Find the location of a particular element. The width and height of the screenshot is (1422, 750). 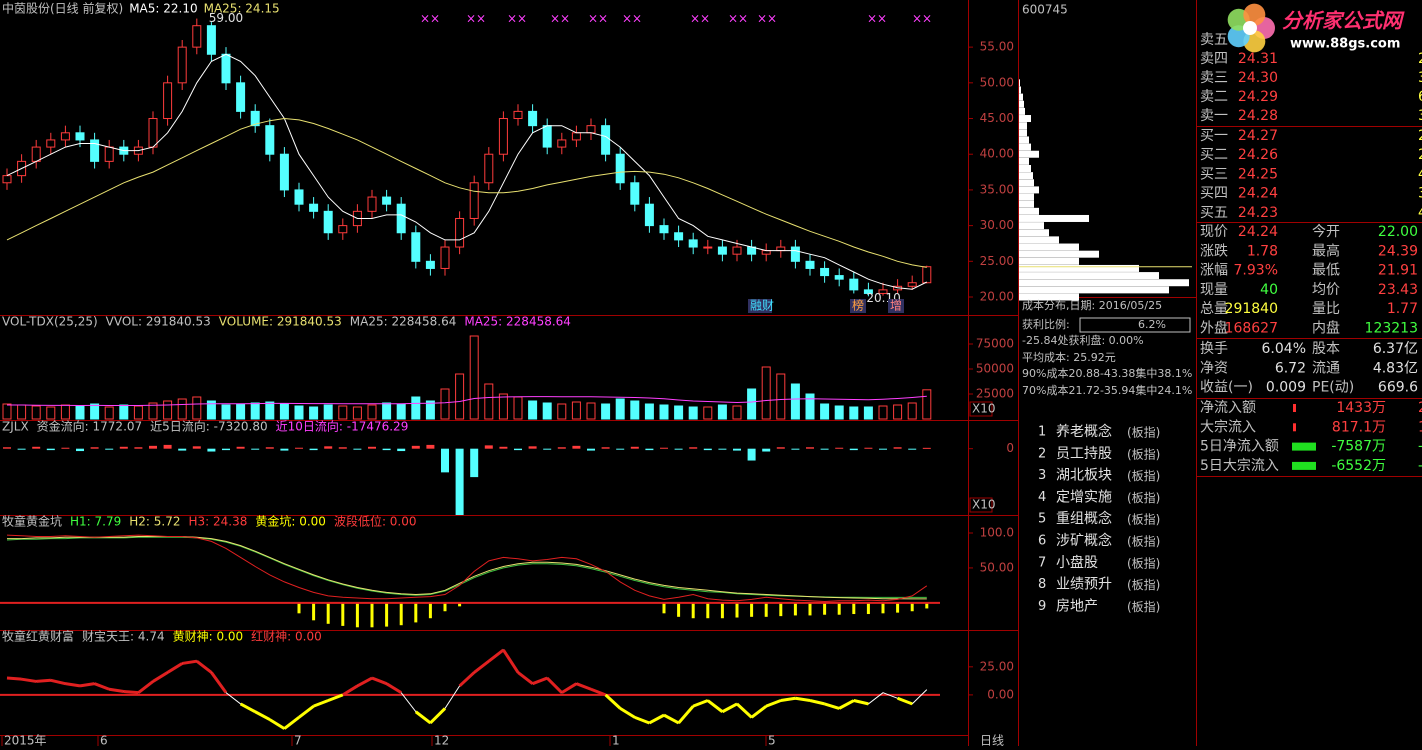

chart-header: MA5: 22.10 is located at coordinates (163, 9).